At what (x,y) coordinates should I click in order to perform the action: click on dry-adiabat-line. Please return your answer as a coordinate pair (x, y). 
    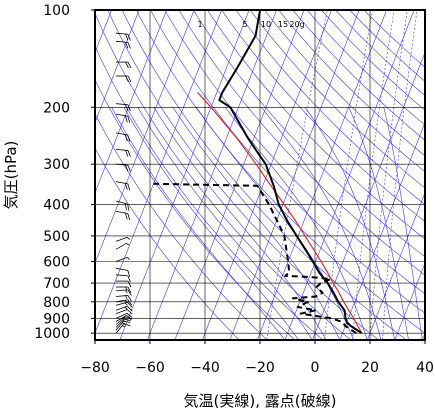
    Looking at the image, I should click on (351, 83).